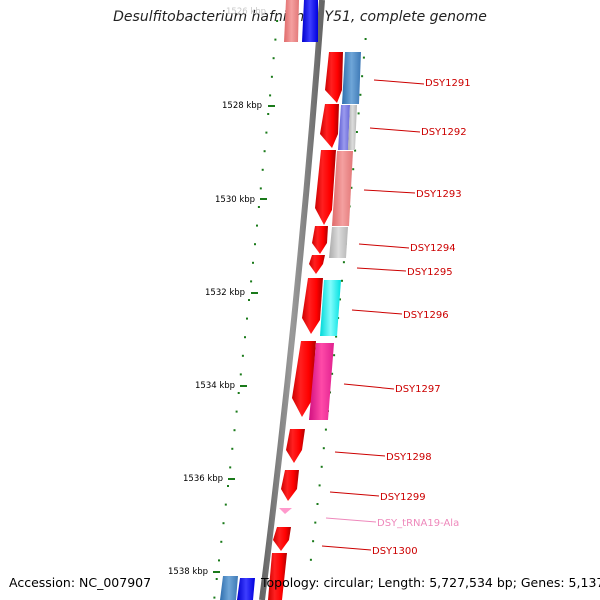 Image resolution: width=600 pixels, height=600 pixels. What do you see at coordinates (448, 83) in the screenshot?
I see `gene-label-dsy1291: DSY1291` at bounding box center [448, 83].